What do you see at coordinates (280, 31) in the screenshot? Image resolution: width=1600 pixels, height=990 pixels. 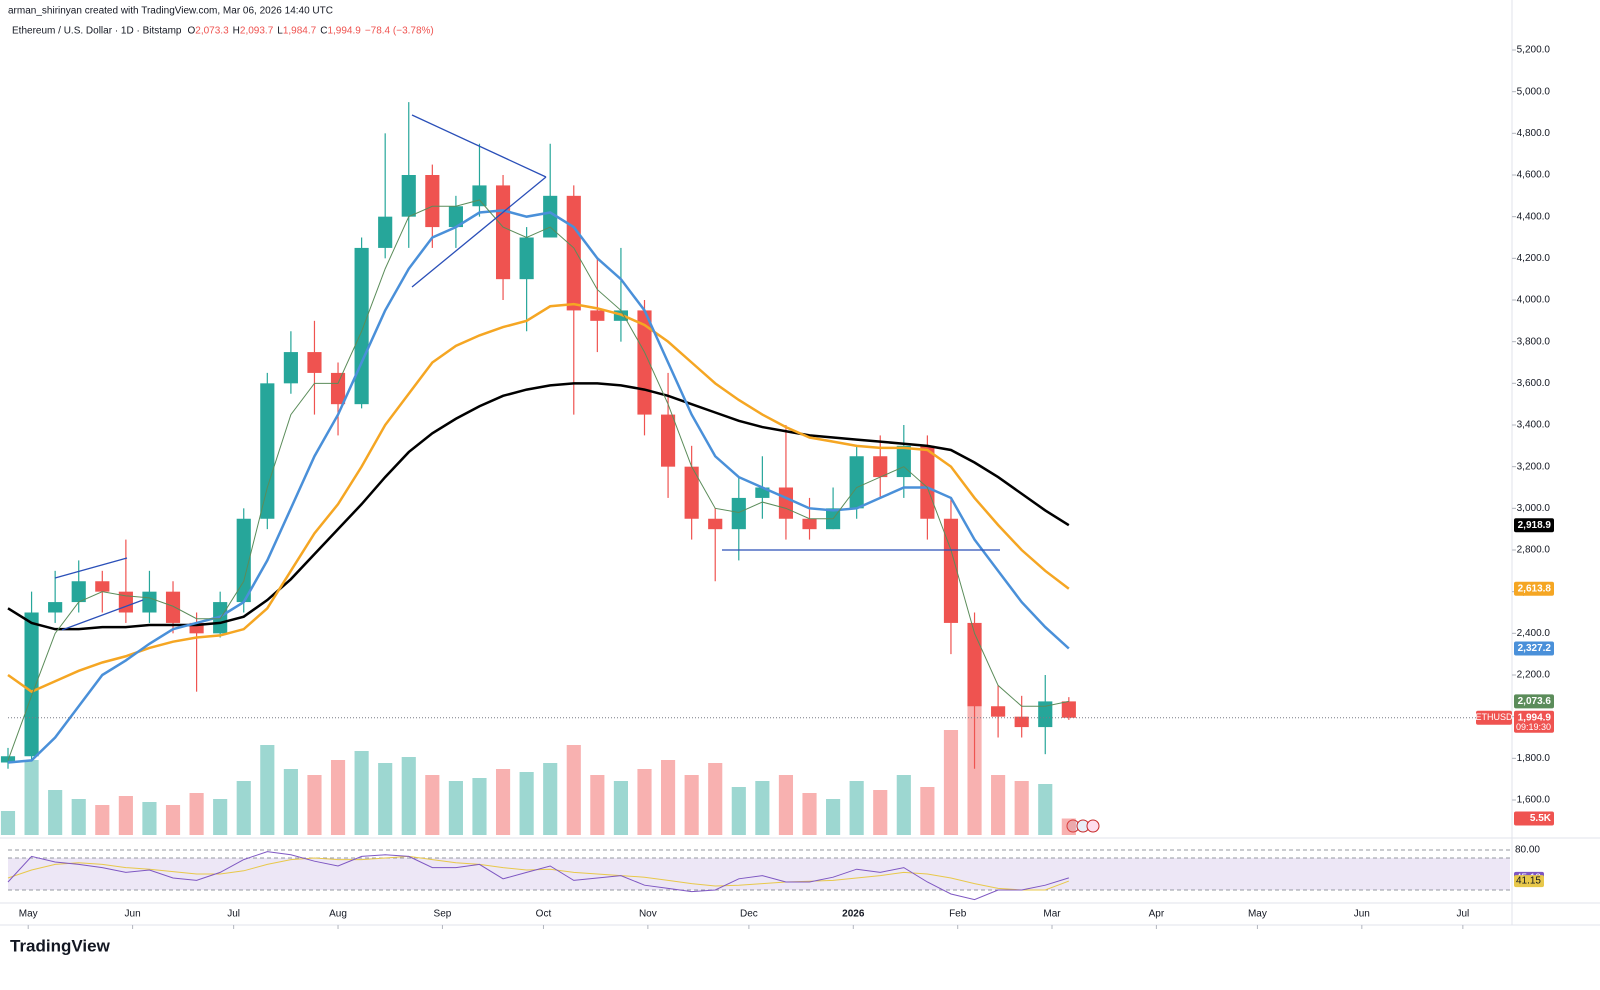 I see `ohlc-key: L` at bounding box center [280, 31].